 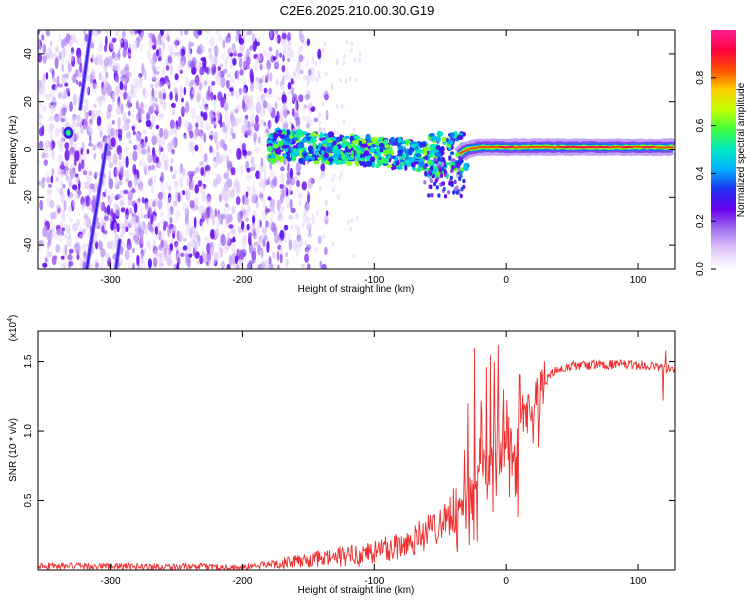 What do you see at coordinates (638, 280) in the screenshot?
I see `x-tick-label: 100` at bounding box center [638, 280].